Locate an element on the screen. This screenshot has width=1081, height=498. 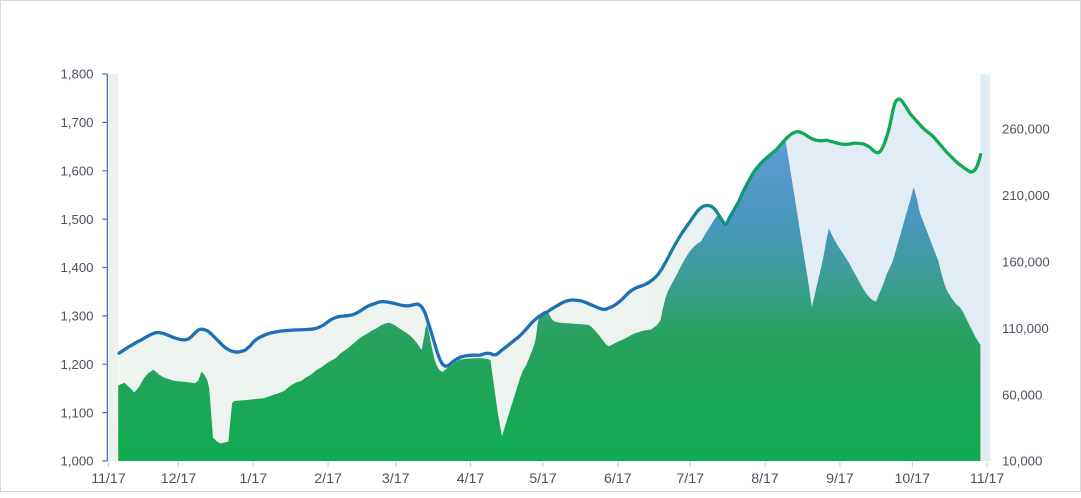
svg-text: 1,600 is located at coordinates (76, 170).